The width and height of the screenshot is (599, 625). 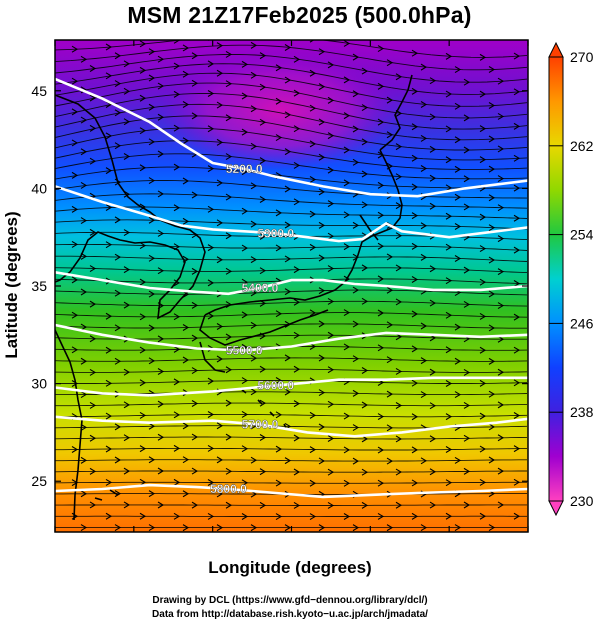 What do you see at coordinates (449, 538) in the screenshot?
I see `x-tick-label: 145` at bounding box center [449, 538].